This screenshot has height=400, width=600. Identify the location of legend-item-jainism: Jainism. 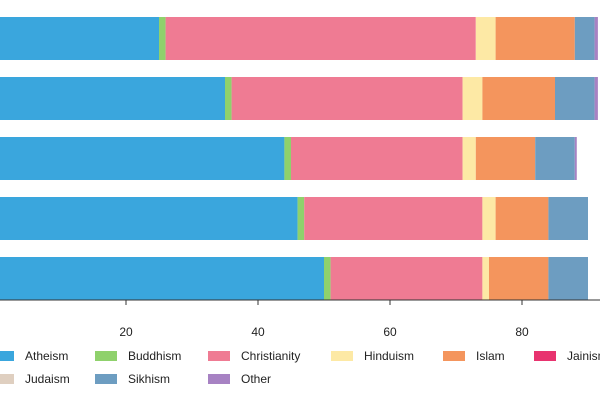
(567, 356).